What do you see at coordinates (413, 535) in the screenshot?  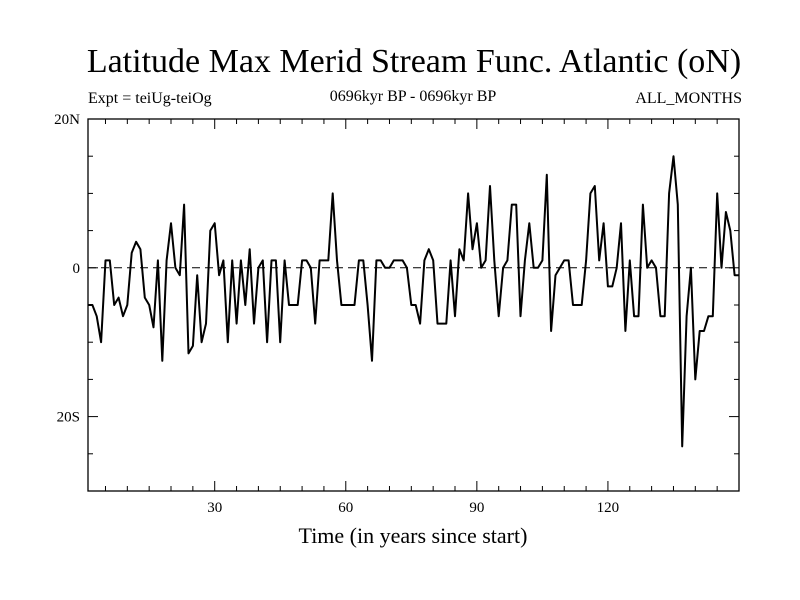 I see `x-axis-label: Time (in years since start)` at bounding box center [413, 535].